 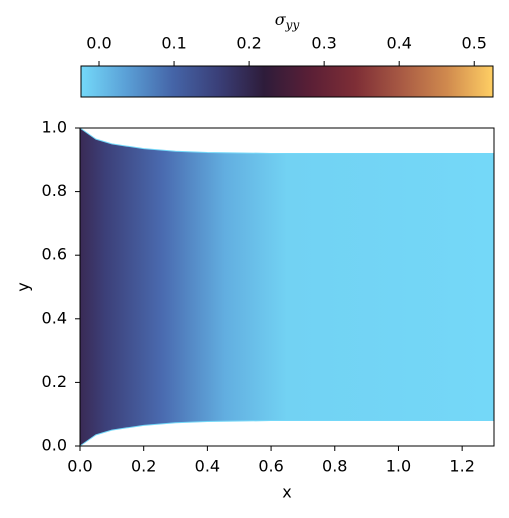 I want to click on colorbar-tick-label: 0.4, so click(x=398, y=43).